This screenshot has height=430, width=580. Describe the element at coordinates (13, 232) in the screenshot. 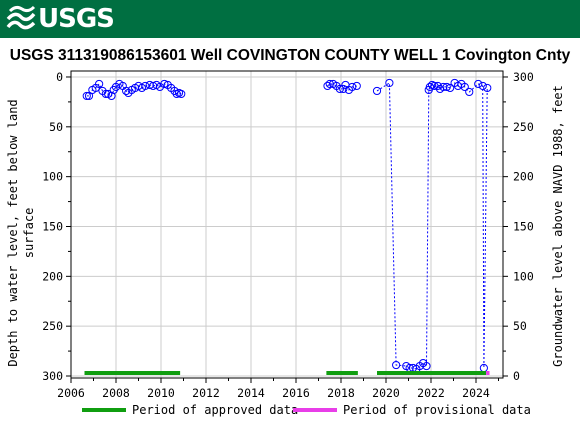

I see `left-axis-label-line1: Depth to water level, feet below land` at that location.